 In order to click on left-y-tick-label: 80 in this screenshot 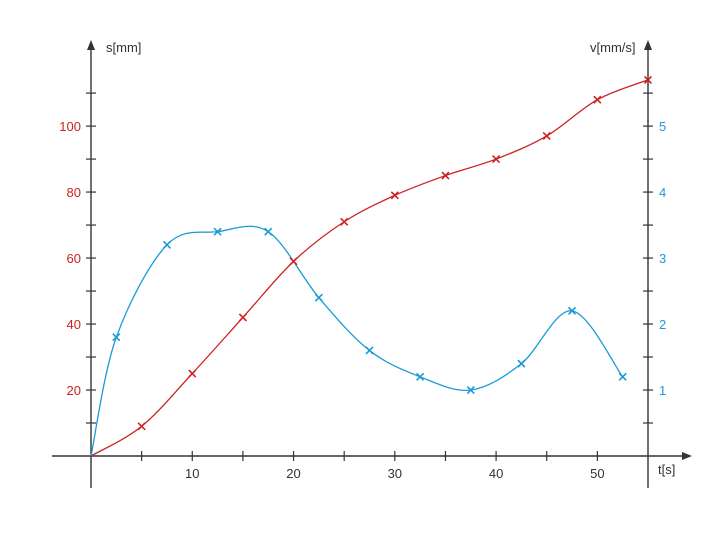, I will do `click(74, 192)`.